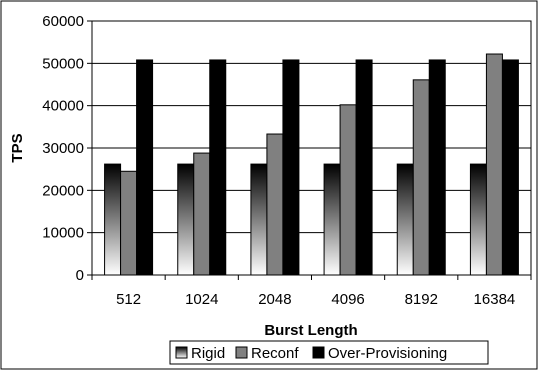 The width and height of the screenshot is (538, 375). I want to click on y-axis-title: TPS, so click(17, 147).